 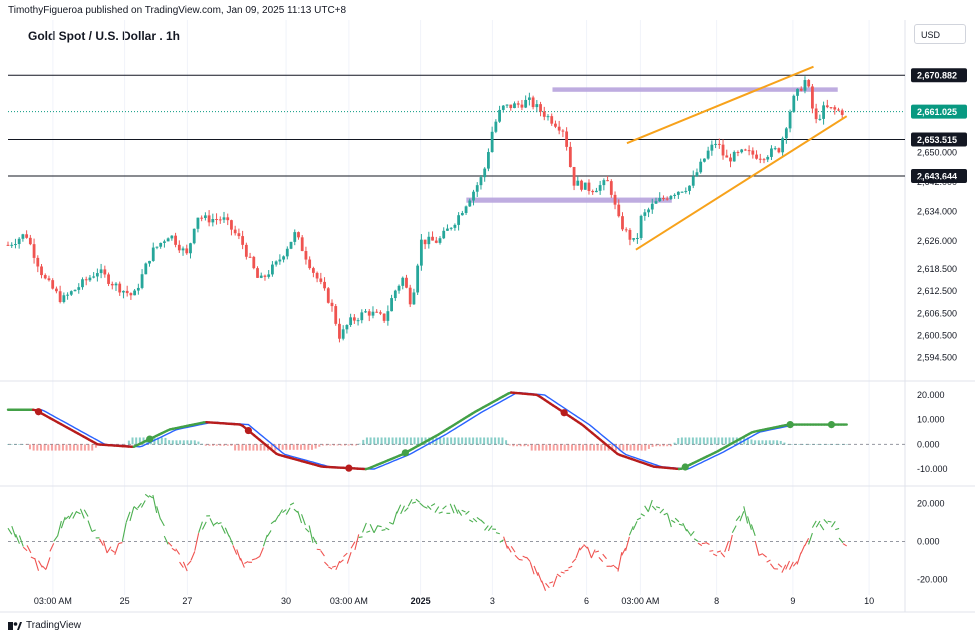 What do you see at coordinates (586, 601) in the screenshot?
I see `time-tick-label: 6` at bounding box center [586, 601].